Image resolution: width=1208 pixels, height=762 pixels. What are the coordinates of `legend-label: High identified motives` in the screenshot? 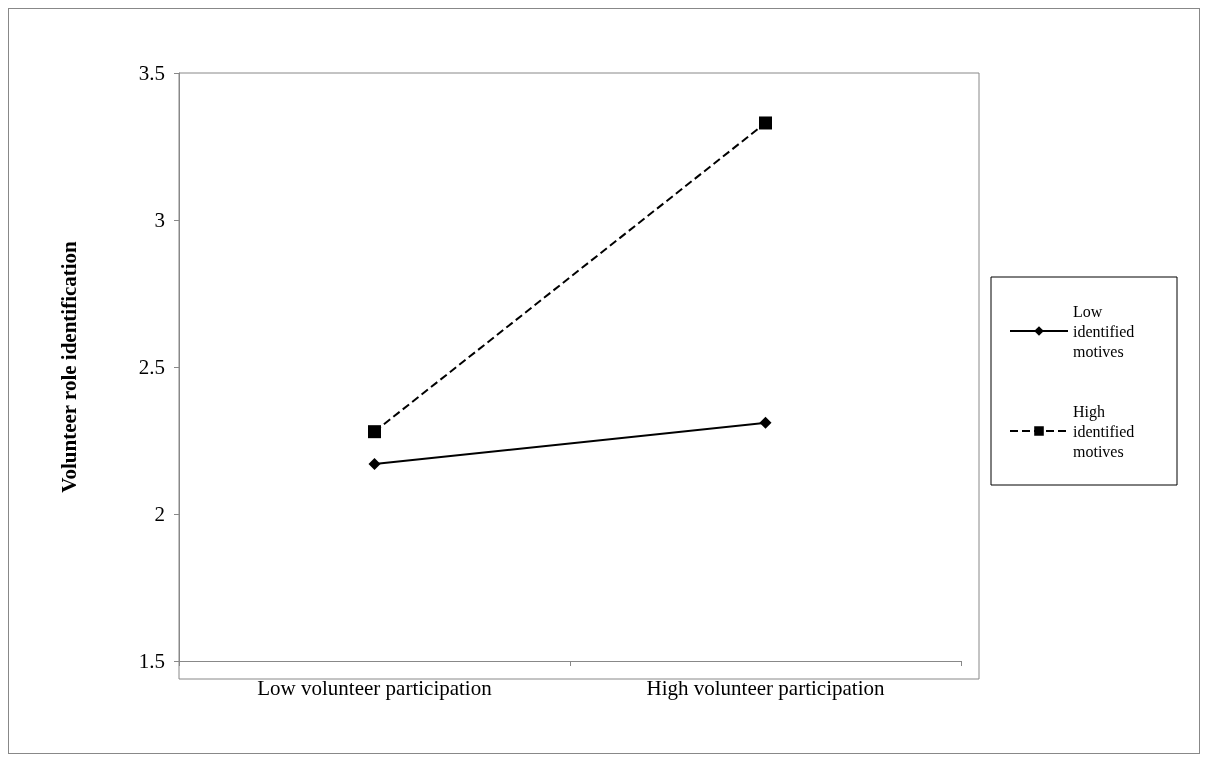 It's located at (1106, 431).